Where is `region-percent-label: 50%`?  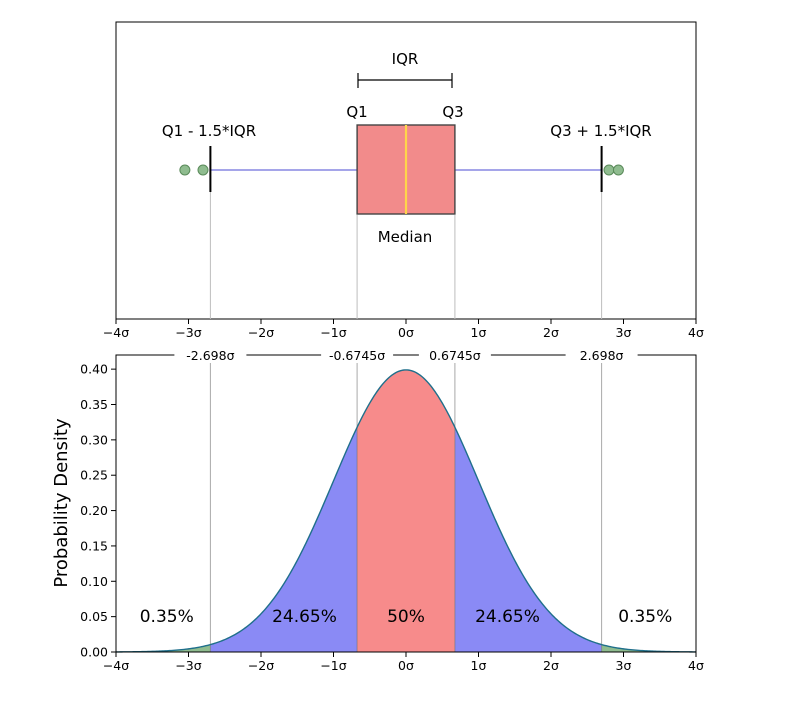 region-percent-label: 50% is located at coordinates (406, 617).